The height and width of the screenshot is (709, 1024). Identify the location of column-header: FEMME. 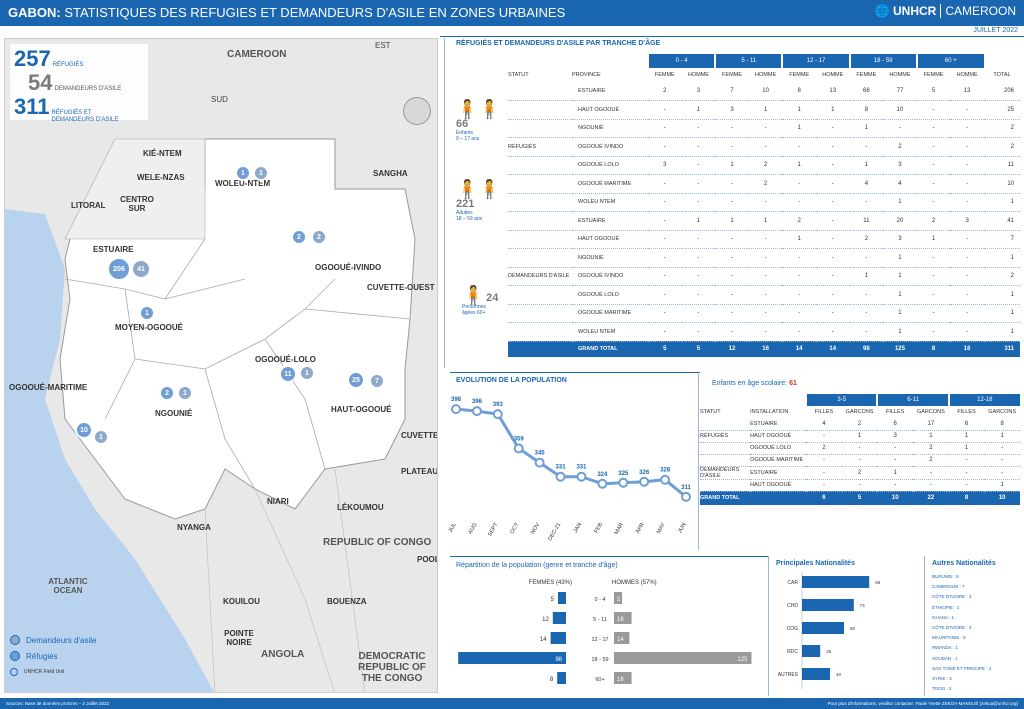
(664, 75).